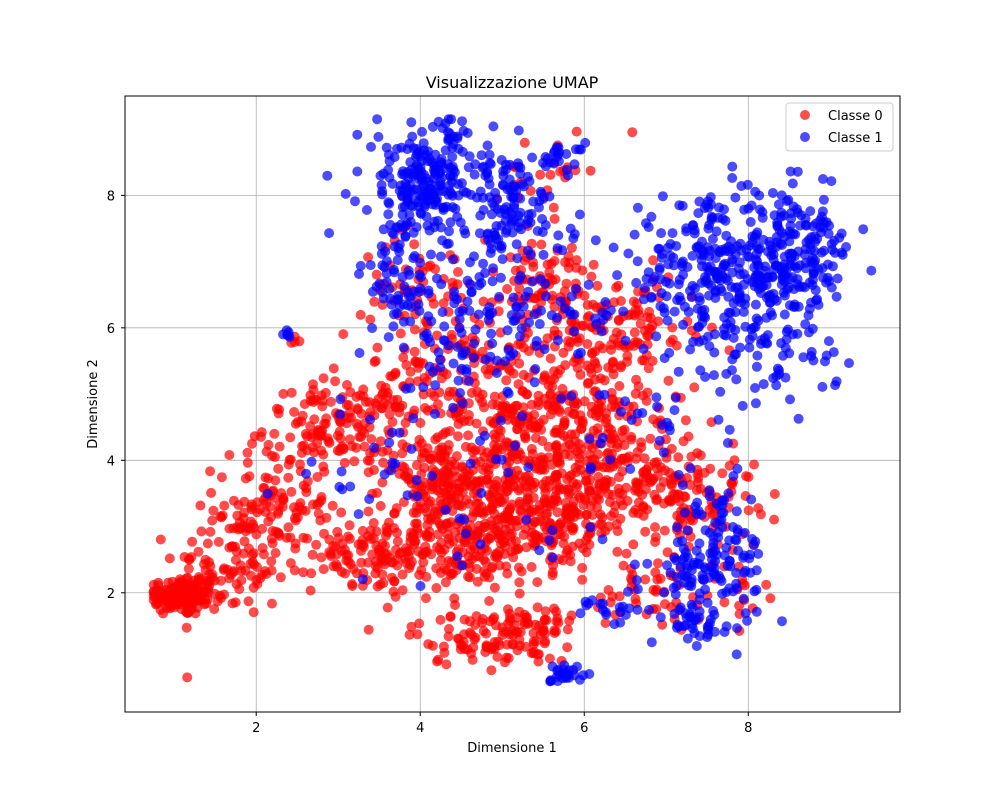  Describe the element at coordinates (512, 748) in the screenshot. I see `x-axis-title: Dimensione 1` at that location.